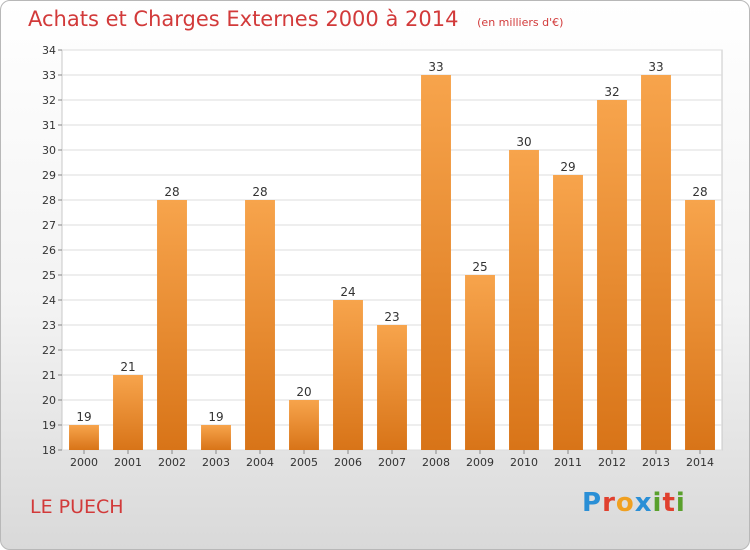 The image size is (750, 550). Describe the element at coordinates (480, 362) in the screenshot. I see `bar-2009` at that location.